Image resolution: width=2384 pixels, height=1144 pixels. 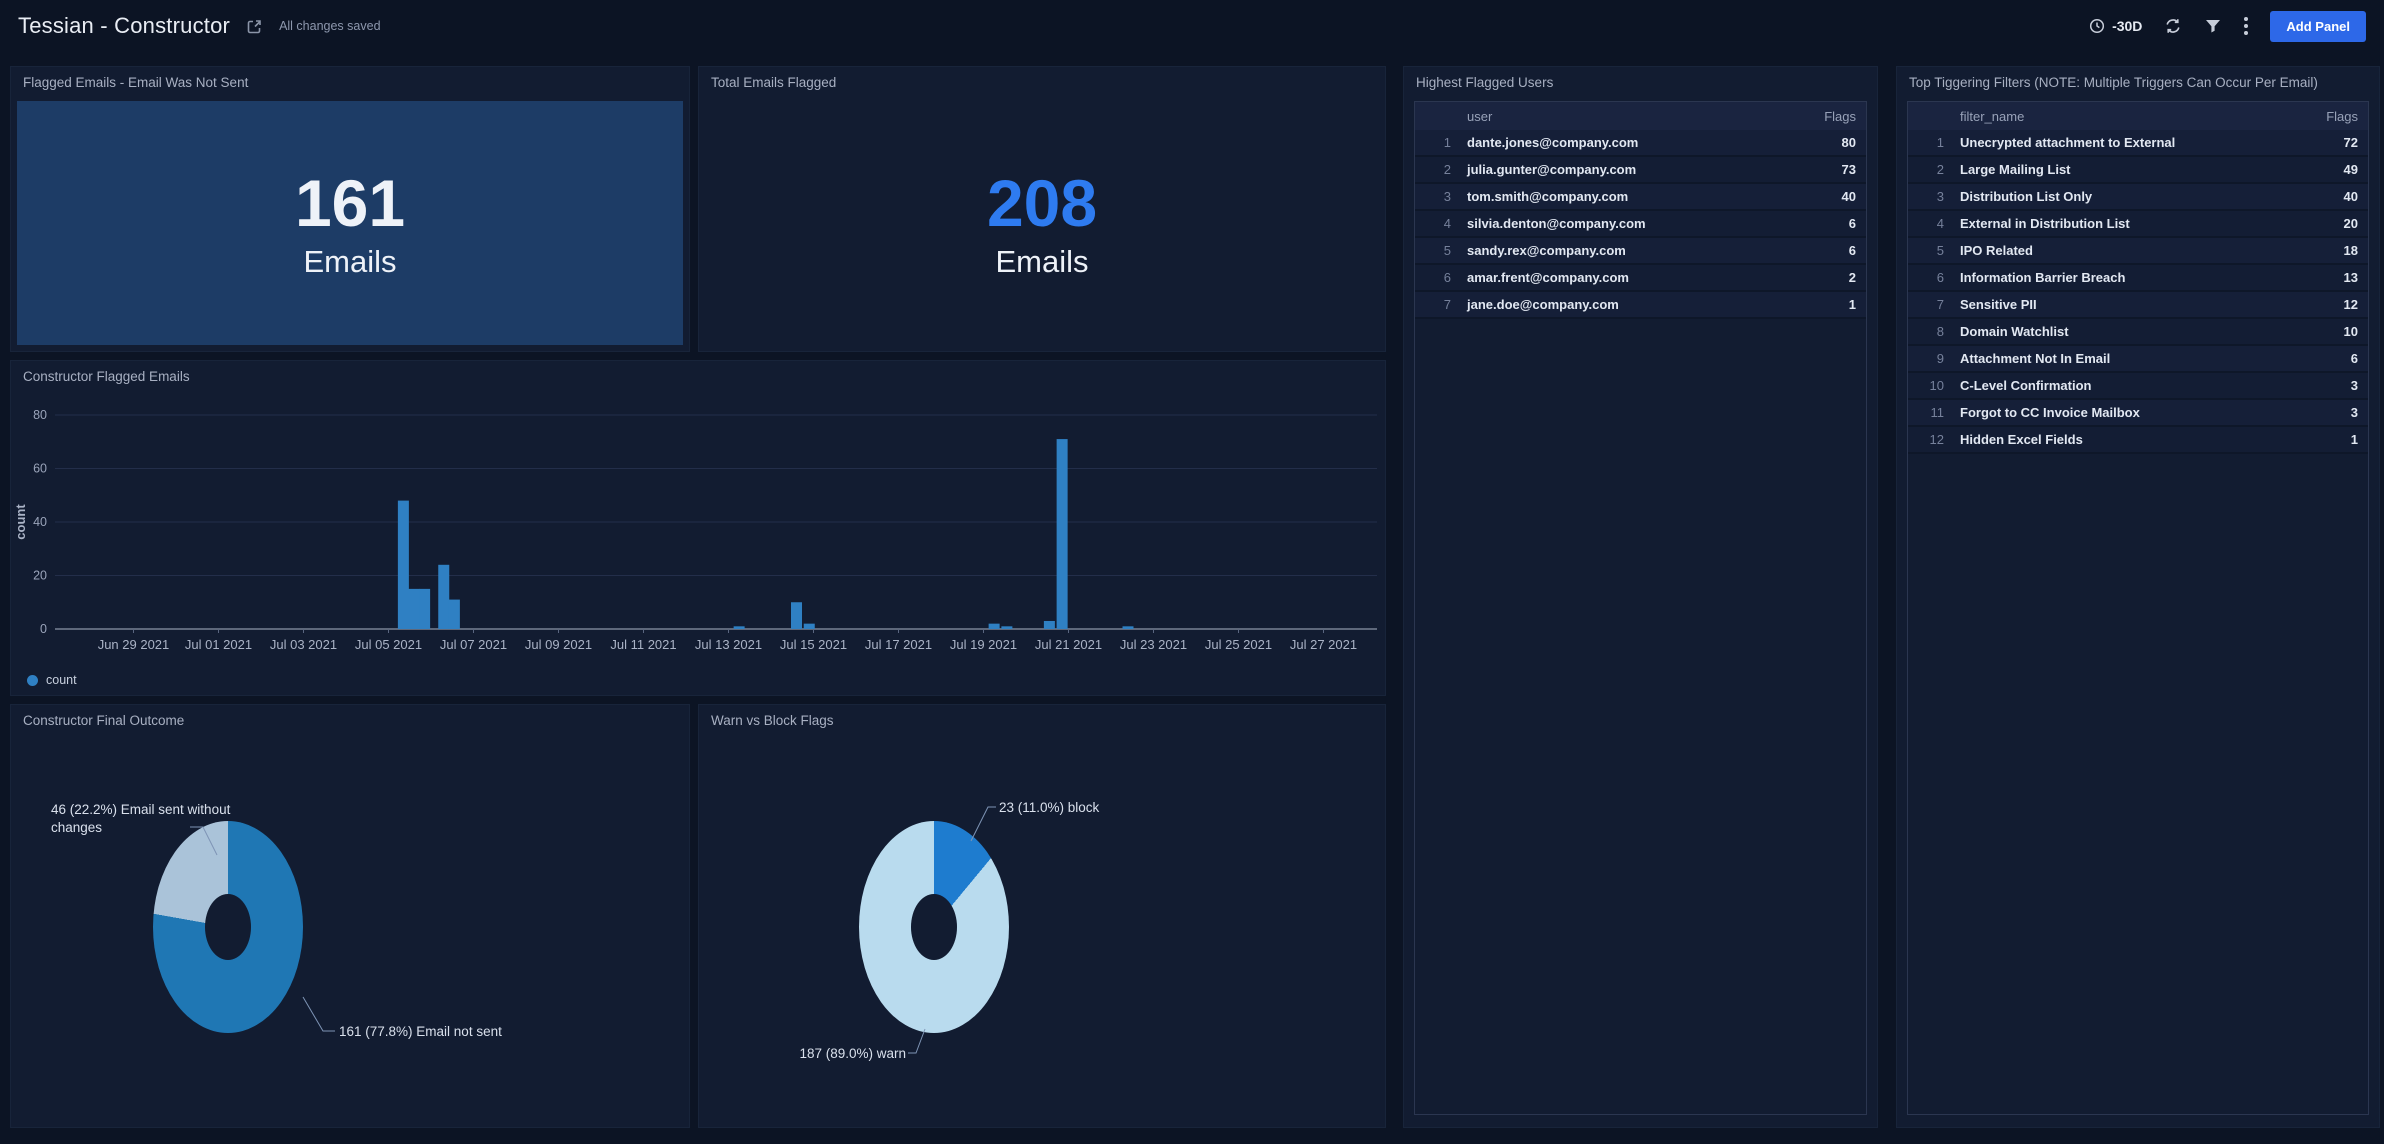 What do you see at coordinates (141, 818) in the screenshot?
I see `pie-label-sent-without-changes: 46 (22.2%) Email sent without changes` at bounding box center [141, 818].